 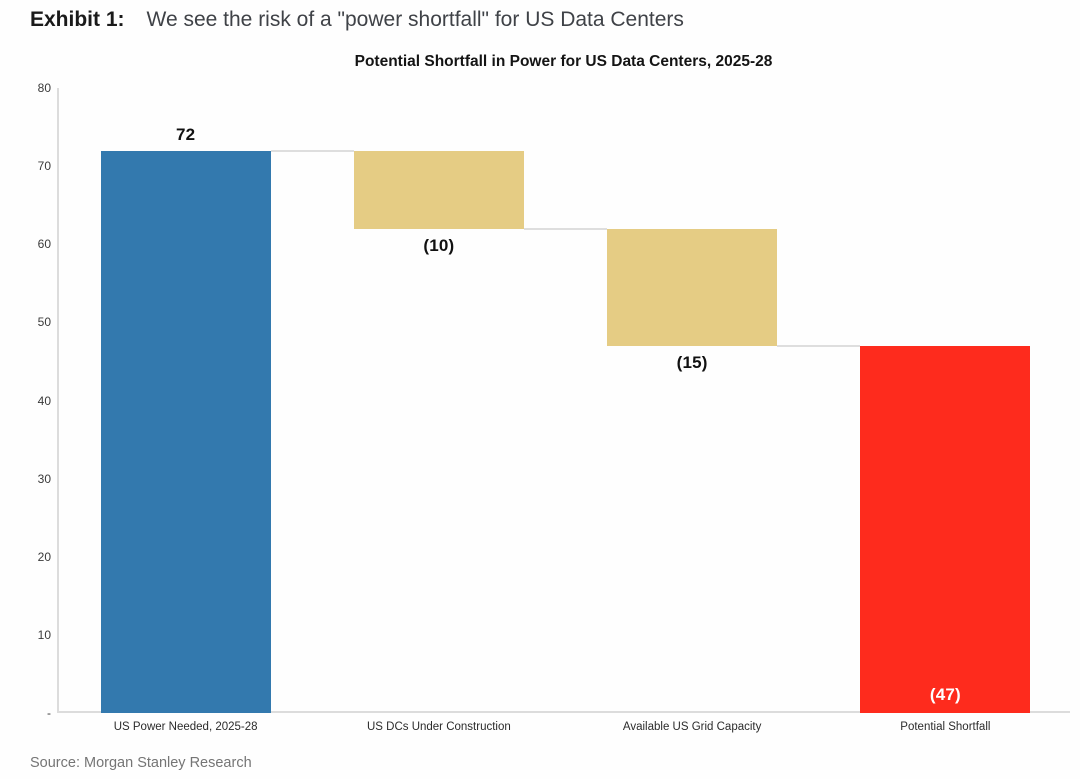 I want to click on y-axis-tick-label: 50, so click(x=44, y=322).